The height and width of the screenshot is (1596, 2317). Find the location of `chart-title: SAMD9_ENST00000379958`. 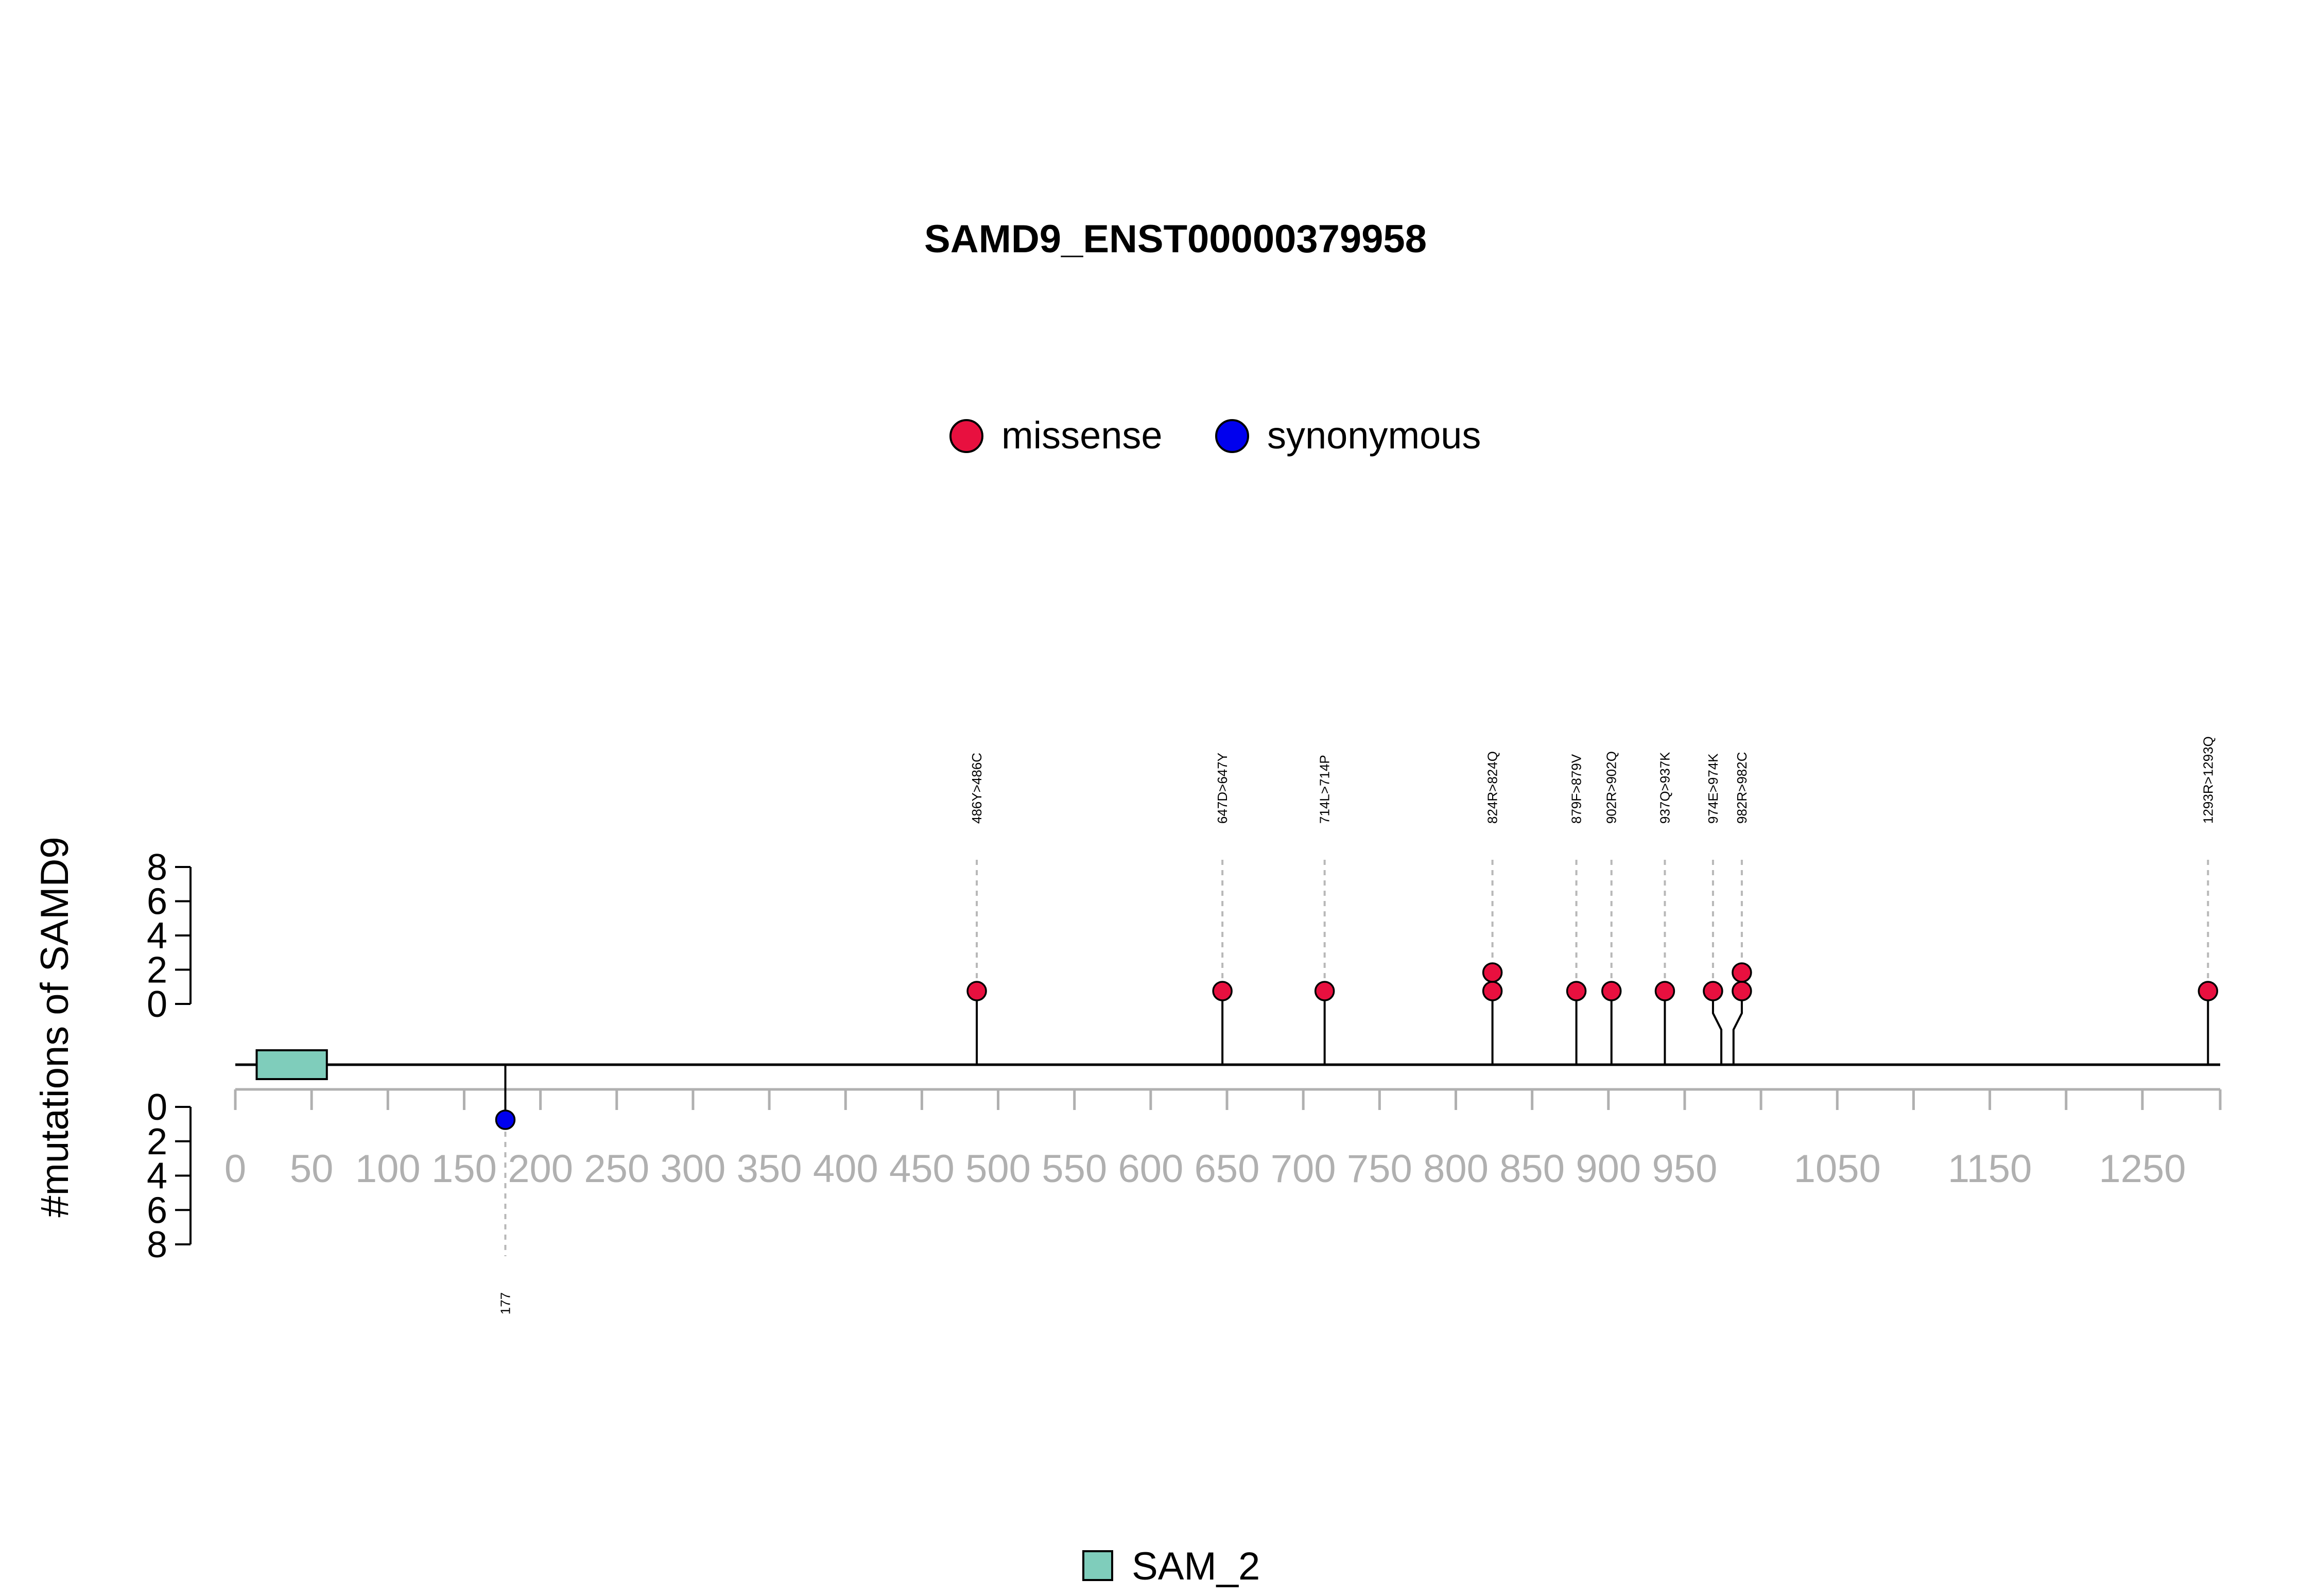

chart-title: SAMD9_ENST00000379958 is located at coordinates (1175, 239).